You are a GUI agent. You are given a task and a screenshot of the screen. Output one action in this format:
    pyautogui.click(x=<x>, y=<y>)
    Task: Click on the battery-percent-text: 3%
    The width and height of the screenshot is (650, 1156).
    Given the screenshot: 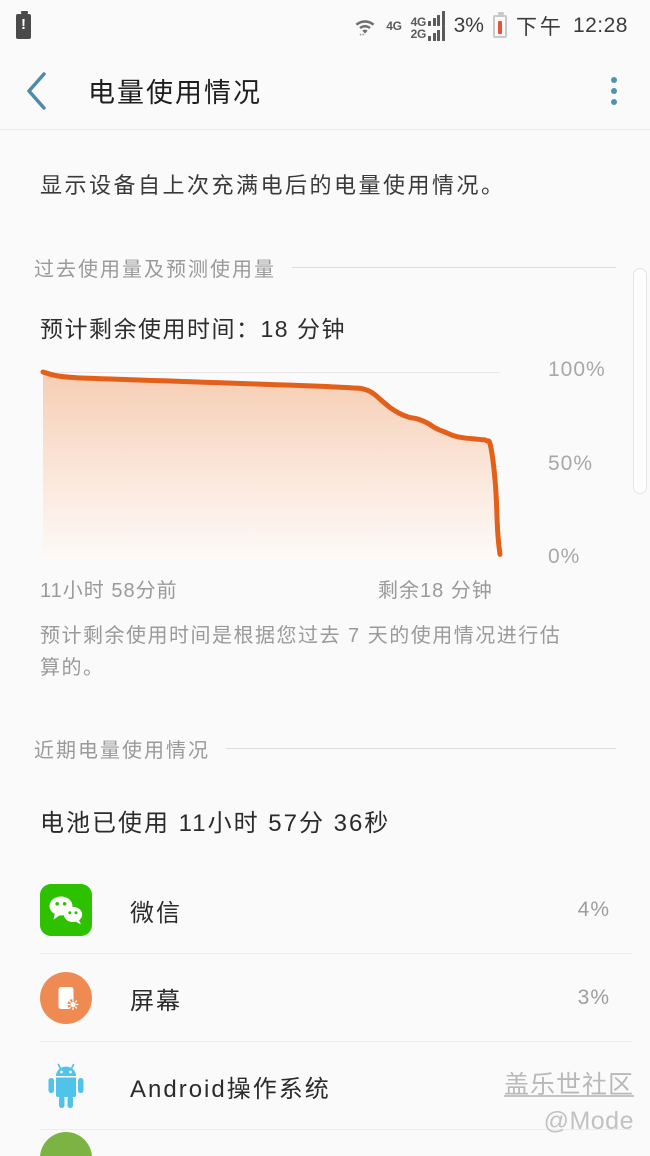 What is the action you would take?
    pyautogui.click(x=468, y=25)
    